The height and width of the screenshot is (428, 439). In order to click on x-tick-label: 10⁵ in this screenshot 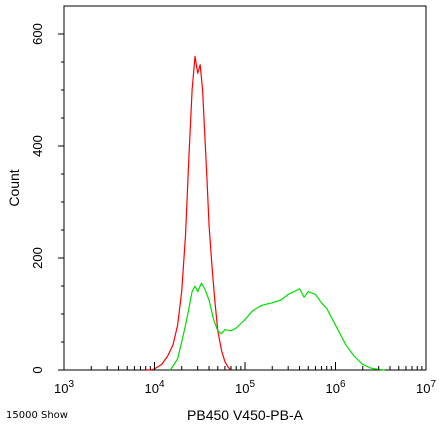, I will do `click(245, 387)`.